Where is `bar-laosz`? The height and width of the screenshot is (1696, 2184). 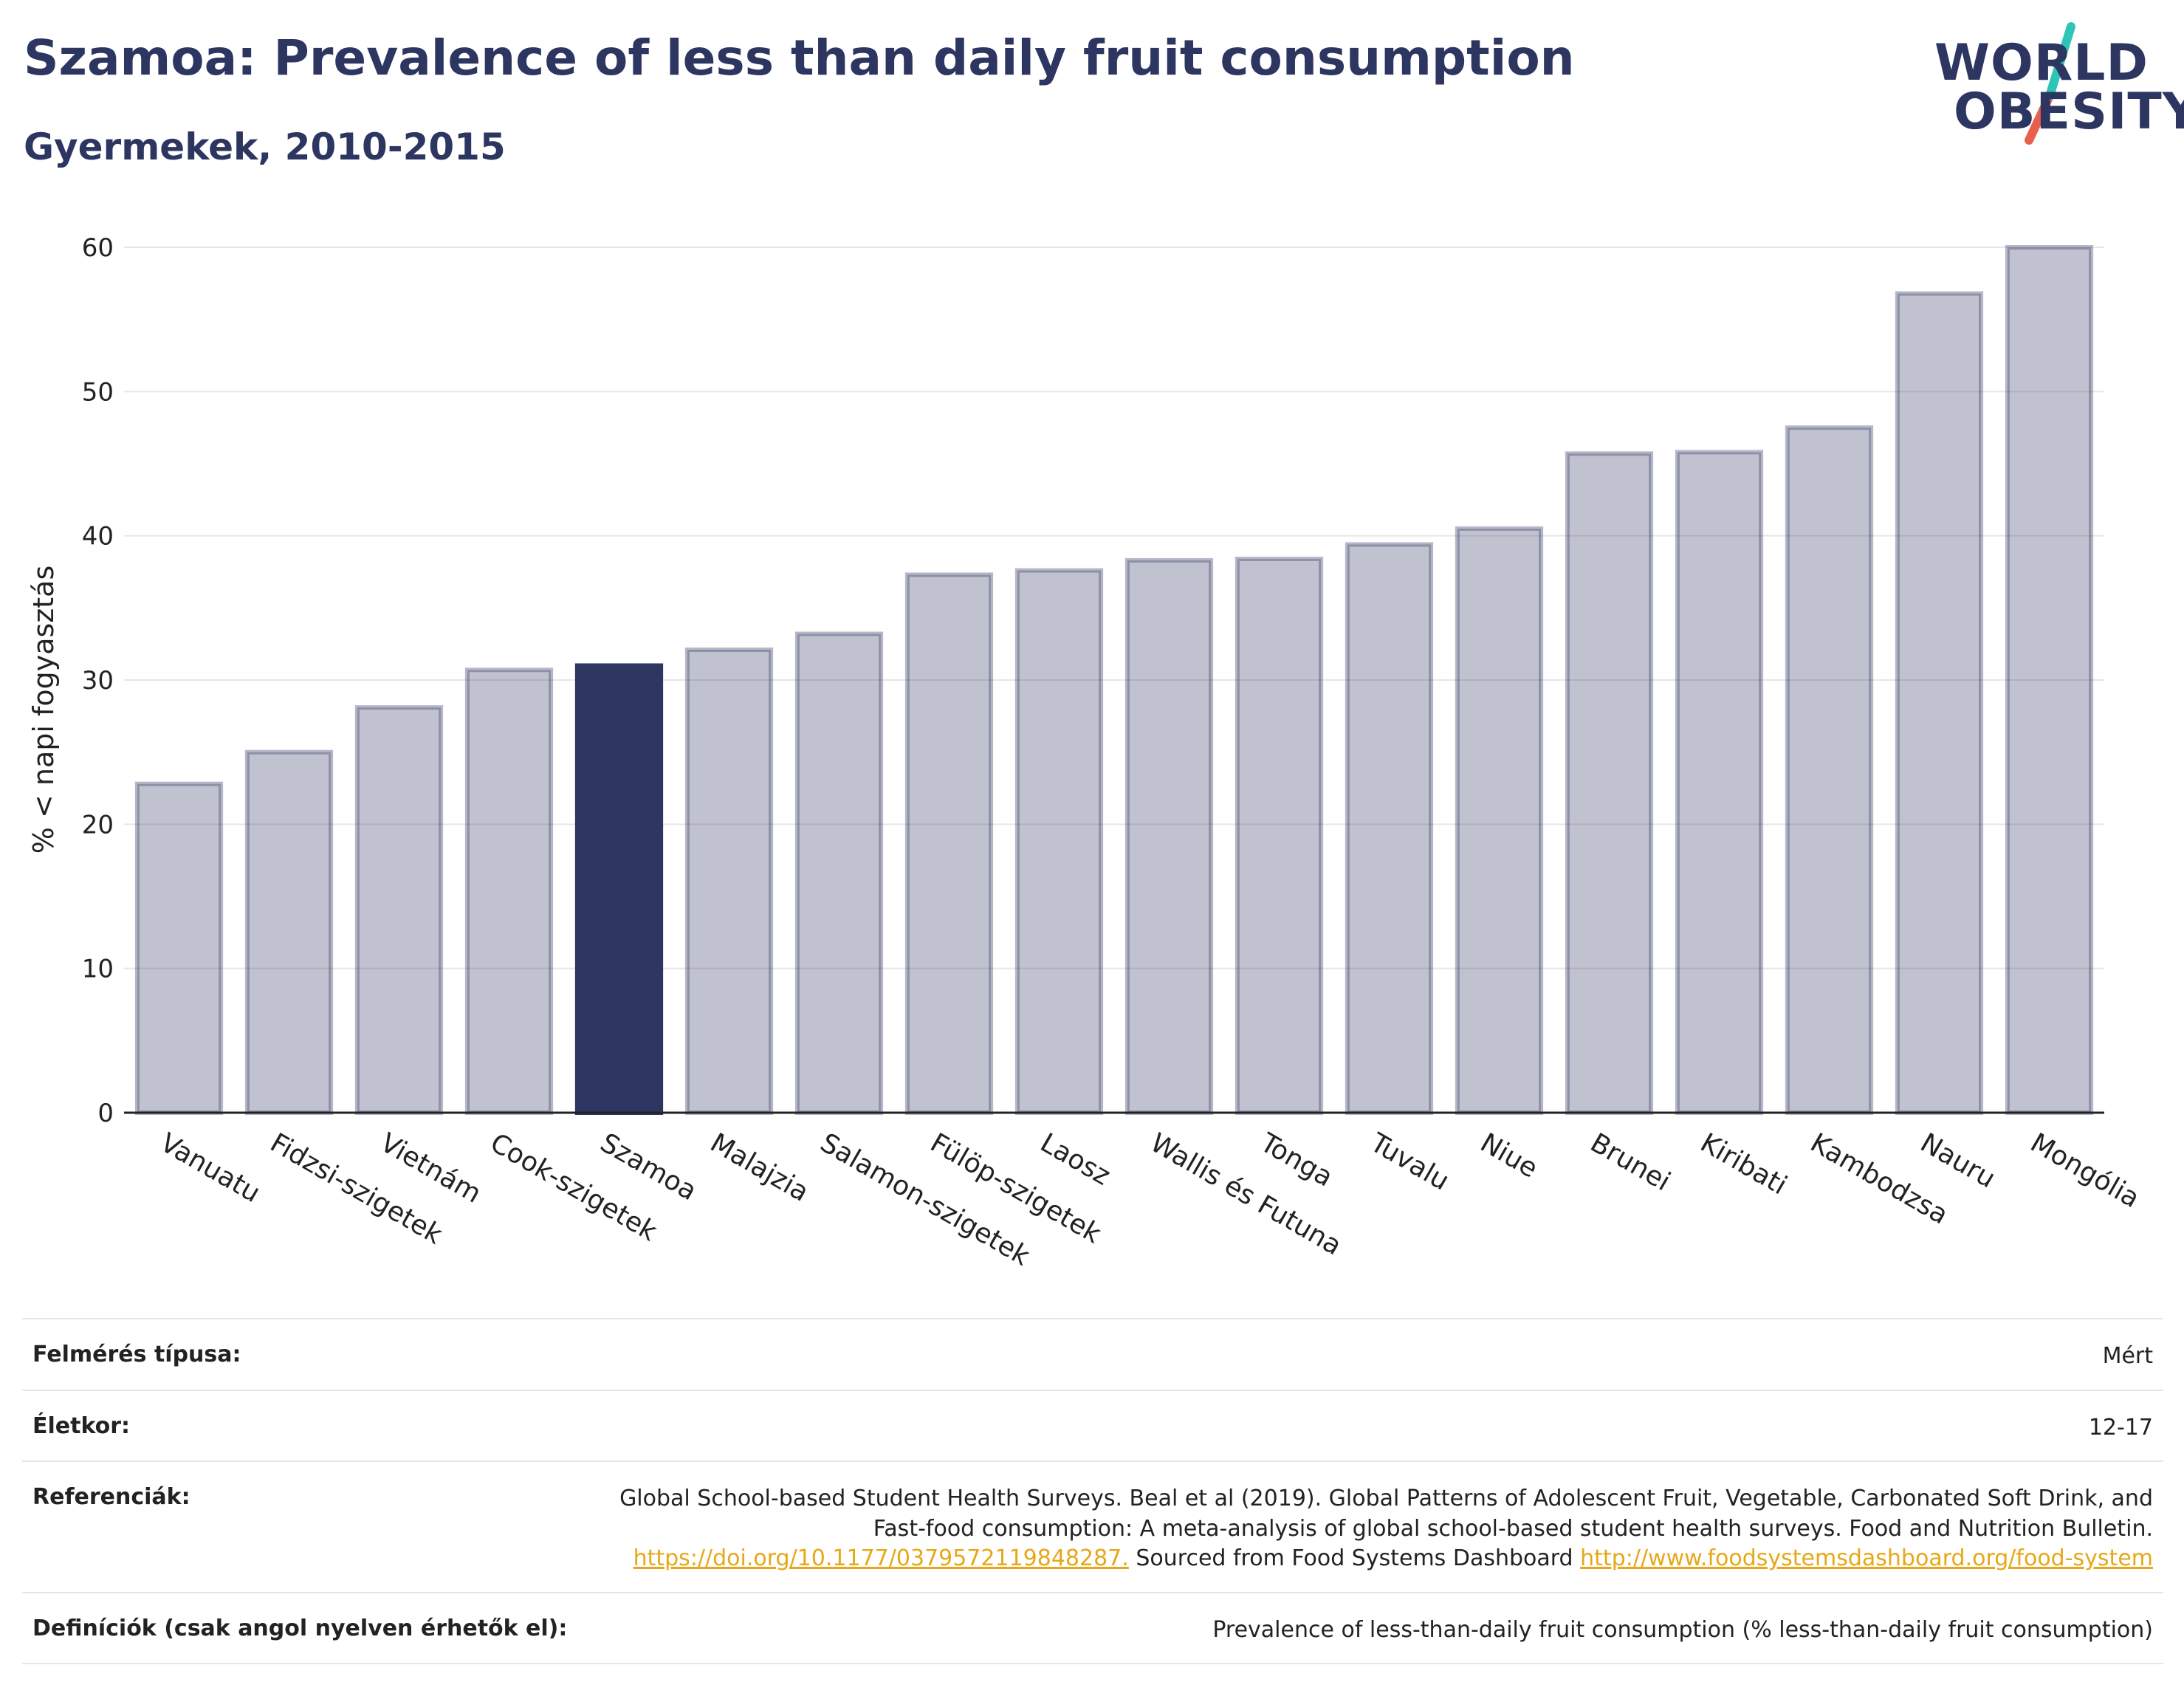 bar-laosz is located at coordinates (1059, 841).